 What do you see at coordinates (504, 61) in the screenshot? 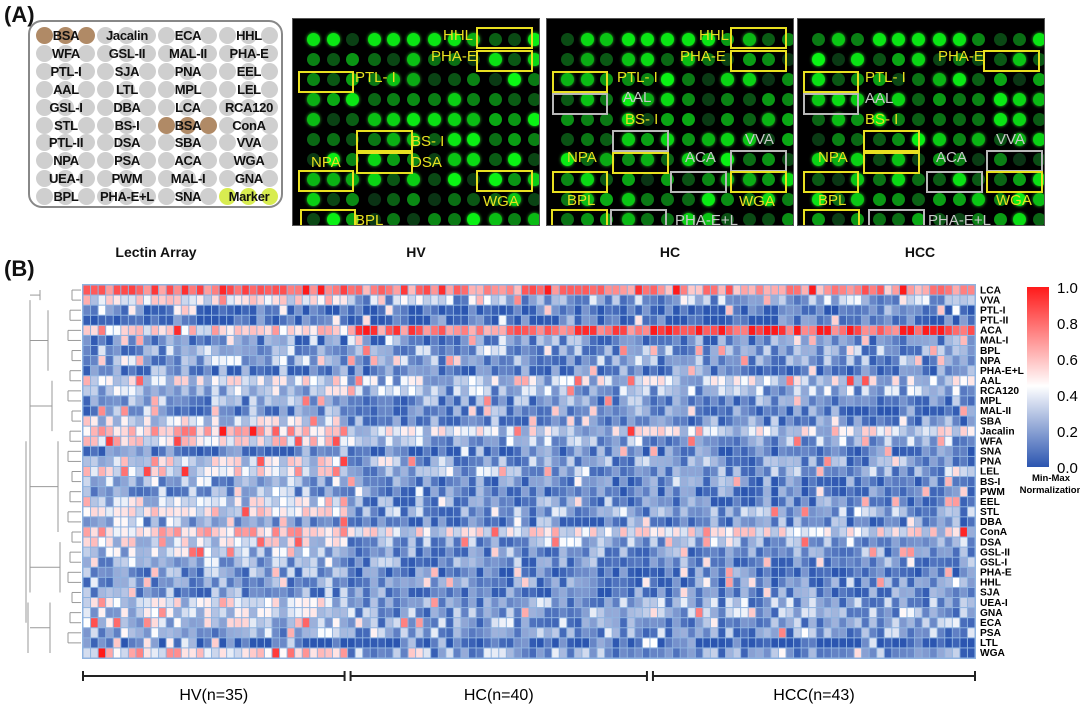
I see `highlight-box` at bounding box center [504, 61].